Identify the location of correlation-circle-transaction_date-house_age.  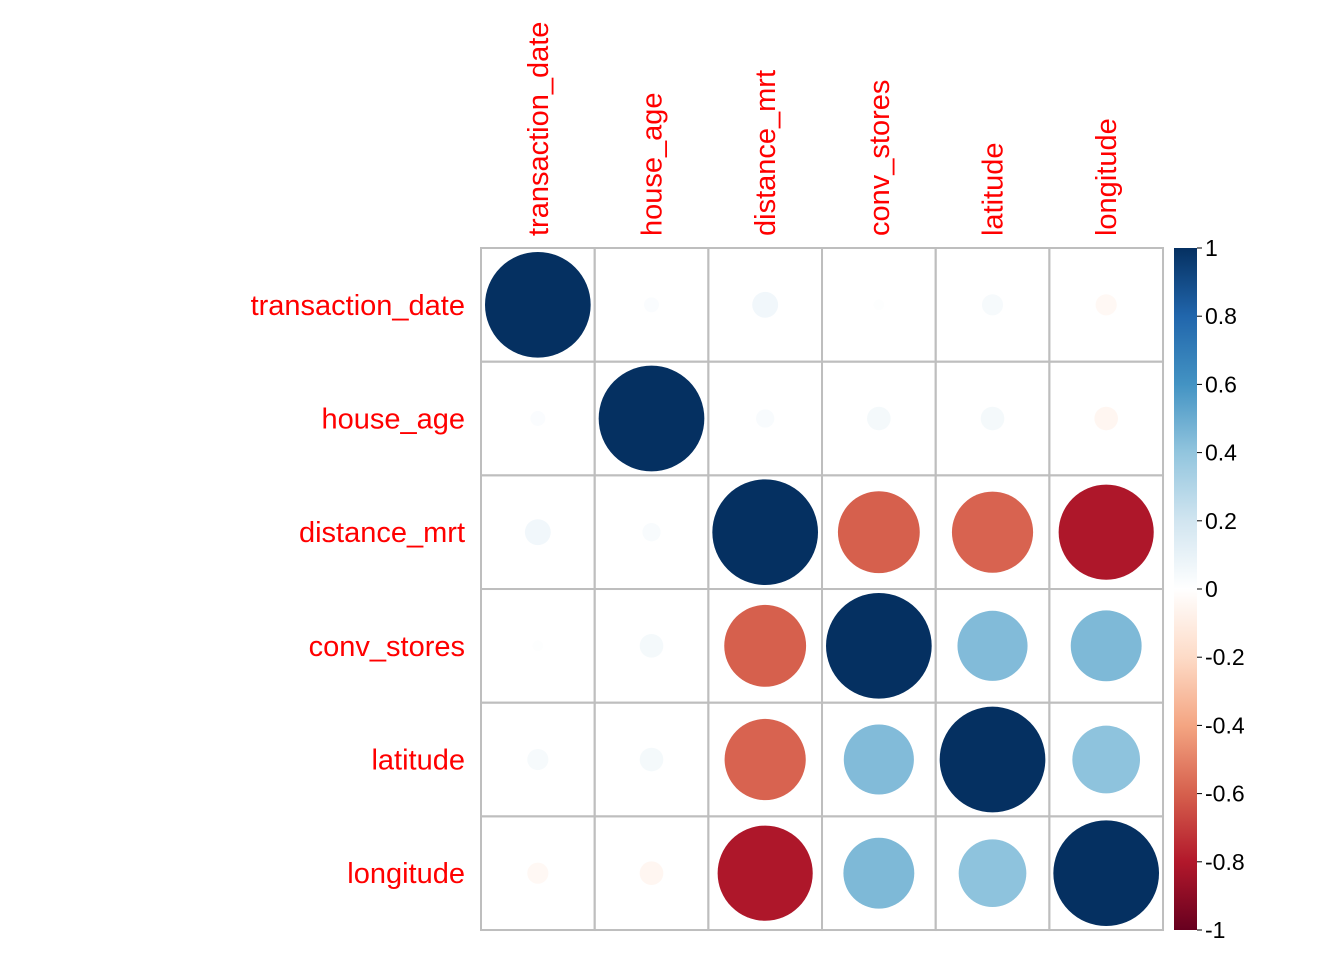
(651, 305).